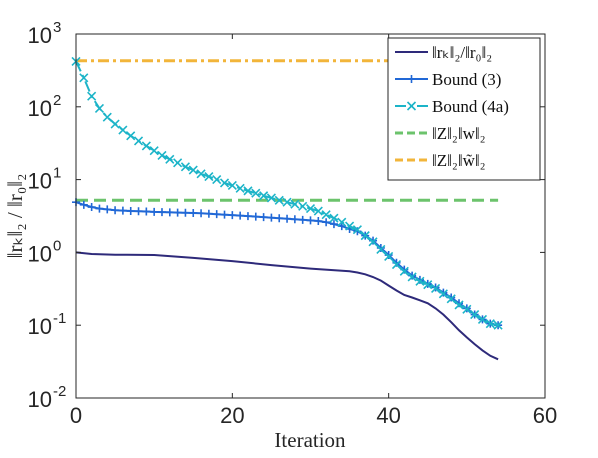 The height and width of the screenshot is (458, 598). I want to click on legend-entry: ‖Z‖₂‖w‖₂, so click(440, 133).